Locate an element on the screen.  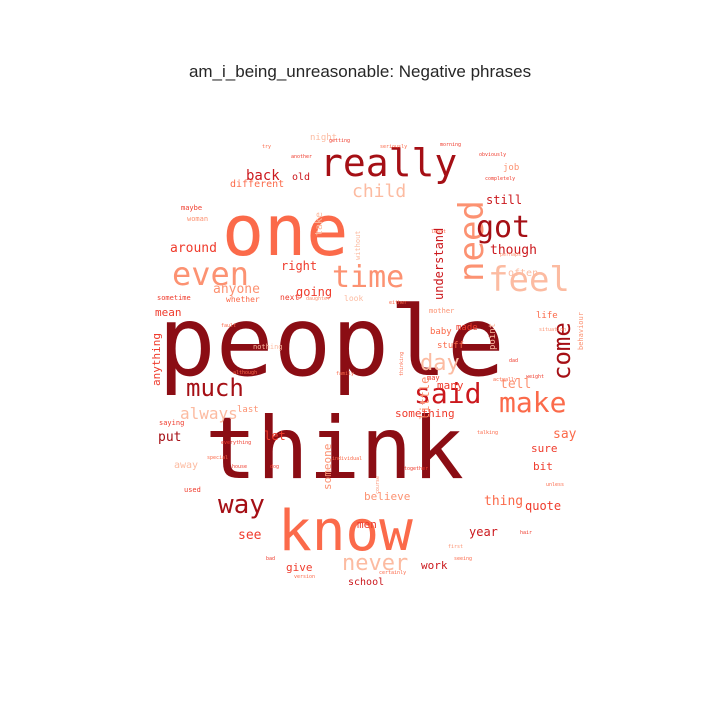
word-take: take is located at coordinates (319, 224).